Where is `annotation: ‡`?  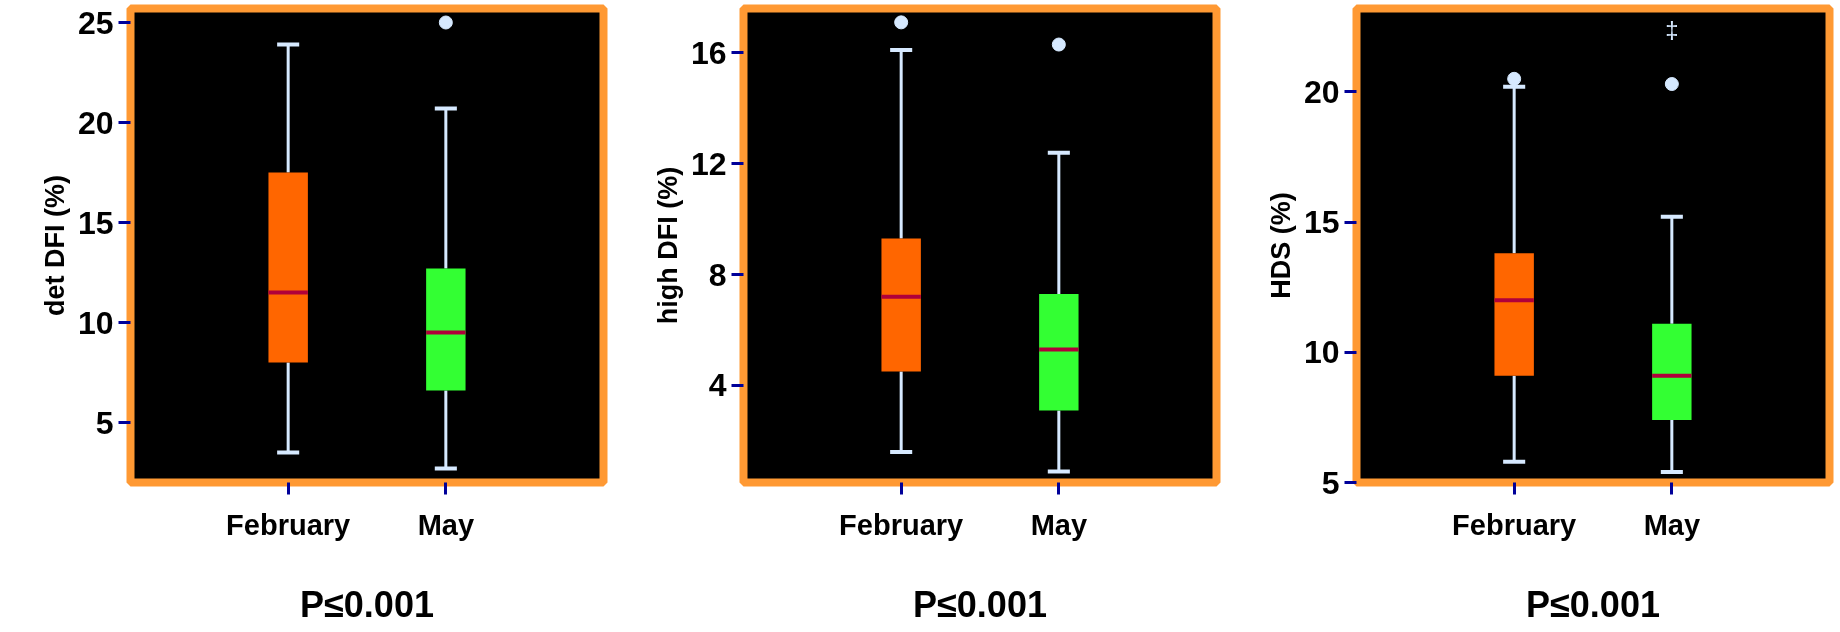 annotation: ‡ is located at coordinates (1672, 30).